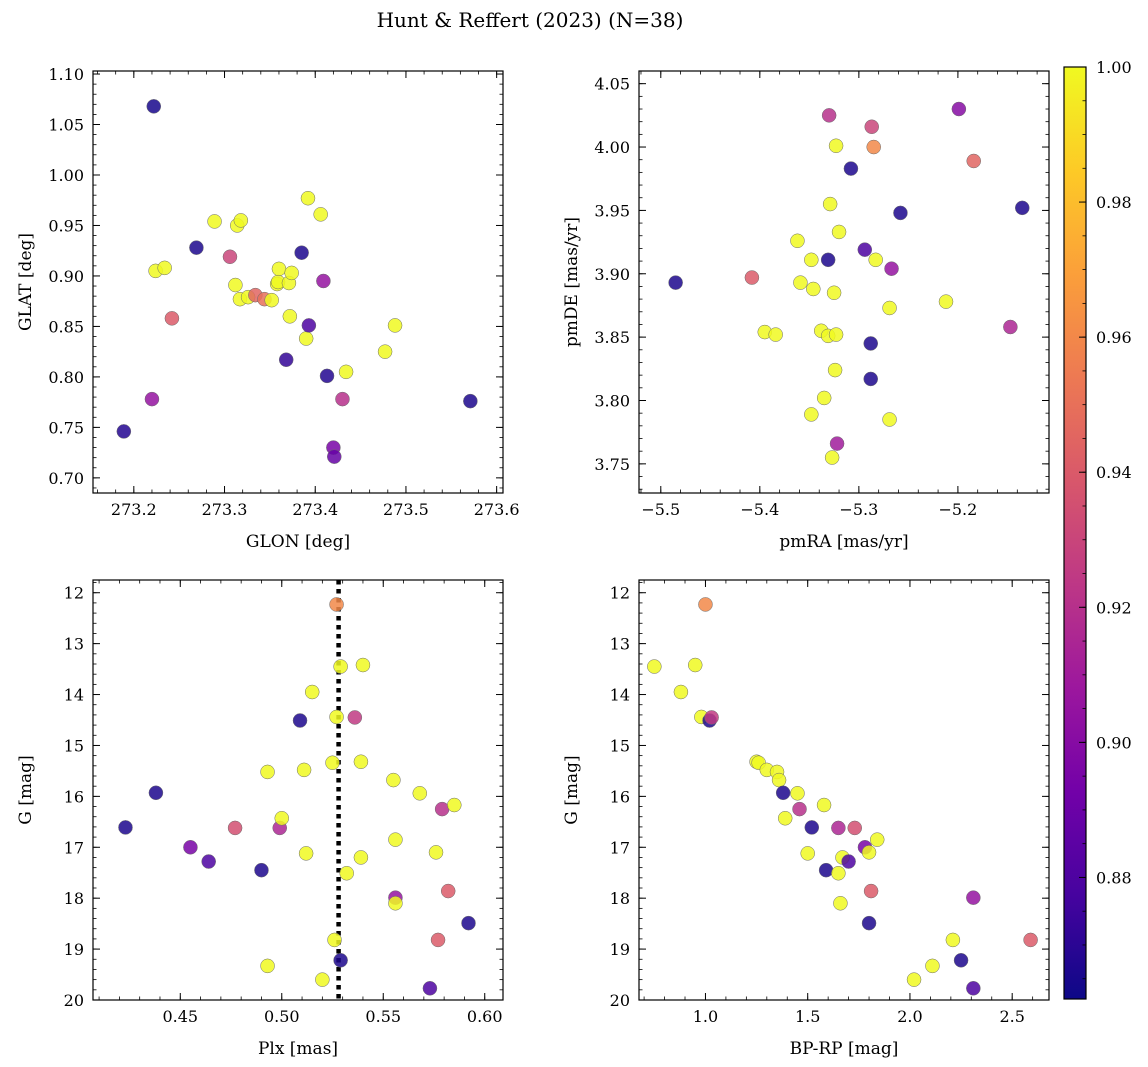 The image size is (1148, 1067). What do you see at coordinates (1114, 742) in the screenshot?
I see `colorbar-tick-label: 0.90` at bounding box center [1114, 742].